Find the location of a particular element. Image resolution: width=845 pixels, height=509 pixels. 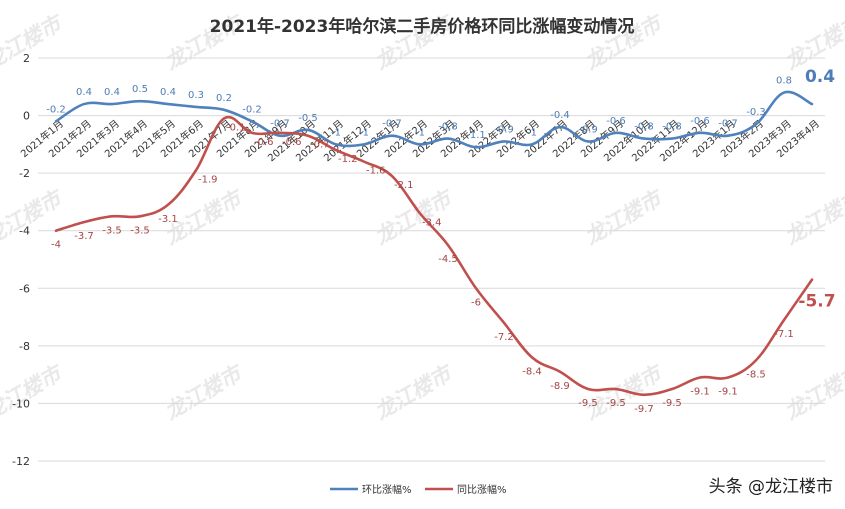

data-label-yoy: -5.7 is located at coordinates (816, 302).